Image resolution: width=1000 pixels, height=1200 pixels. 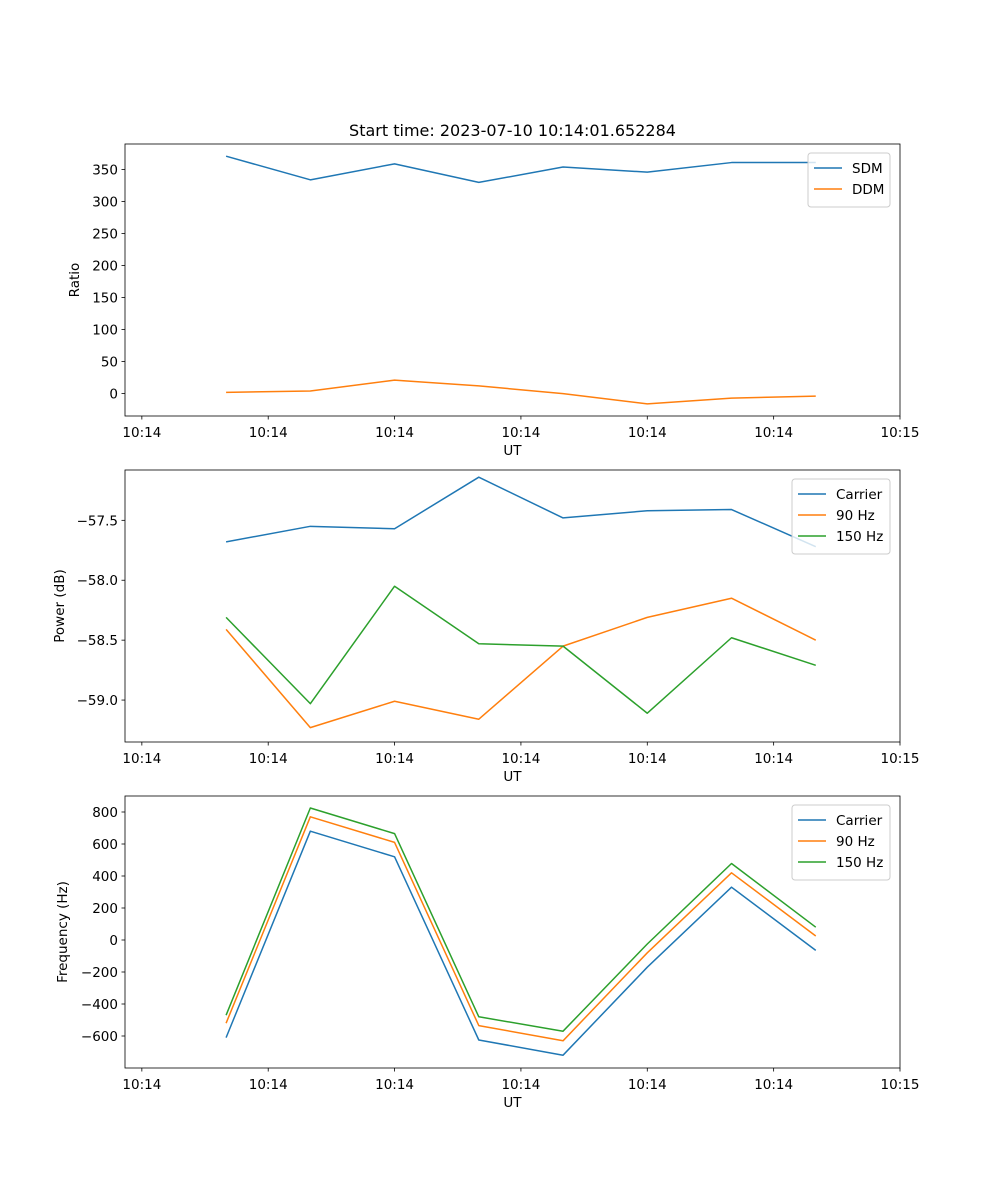 I want to click on y-tick-label: −59.0, so click(x=97, y=701).